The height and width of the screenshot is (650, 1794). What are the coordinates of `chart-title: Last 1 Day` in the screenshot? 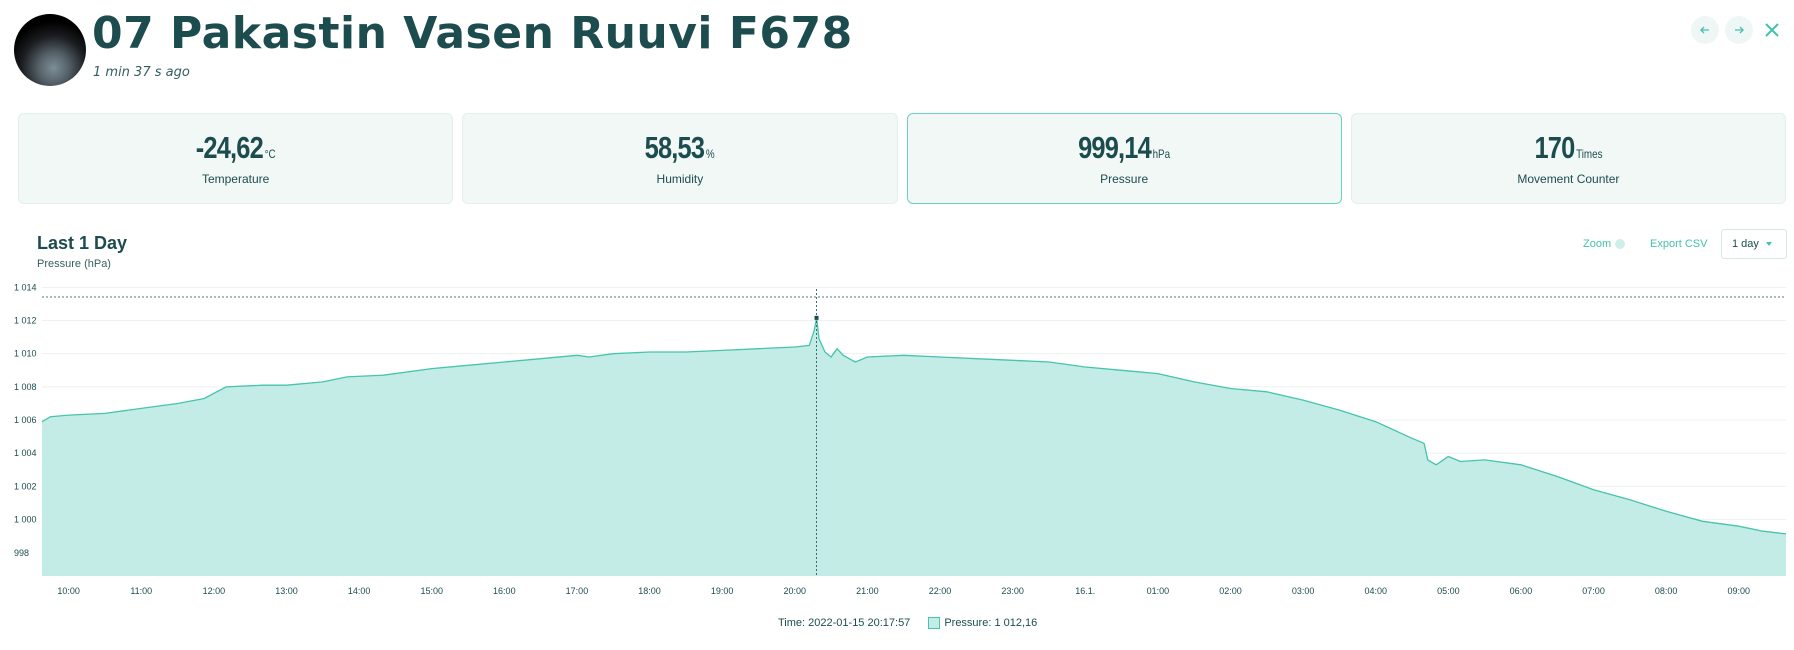 It's located at (82, 243).